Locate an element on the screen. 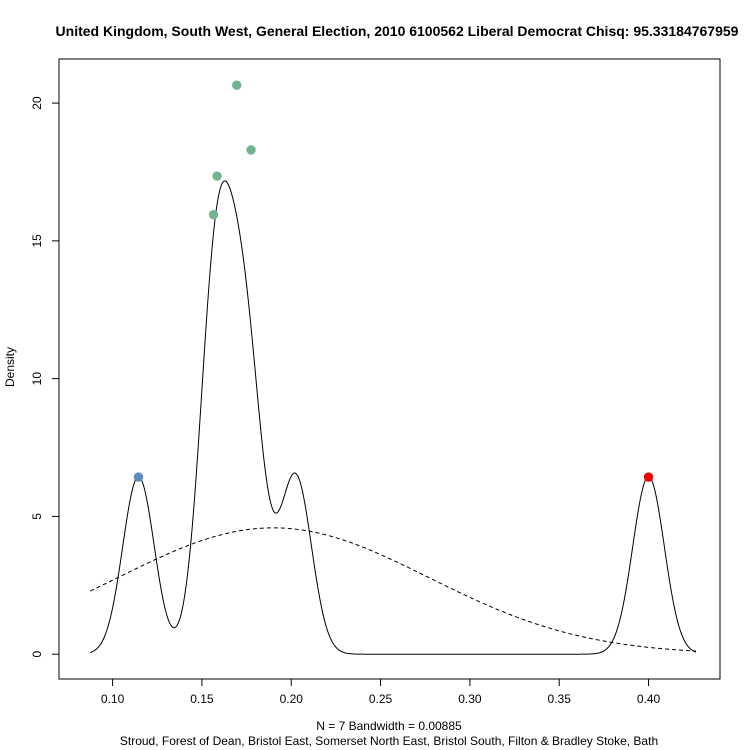  y-tick-label: 5 is located at coordinates (37, 516).